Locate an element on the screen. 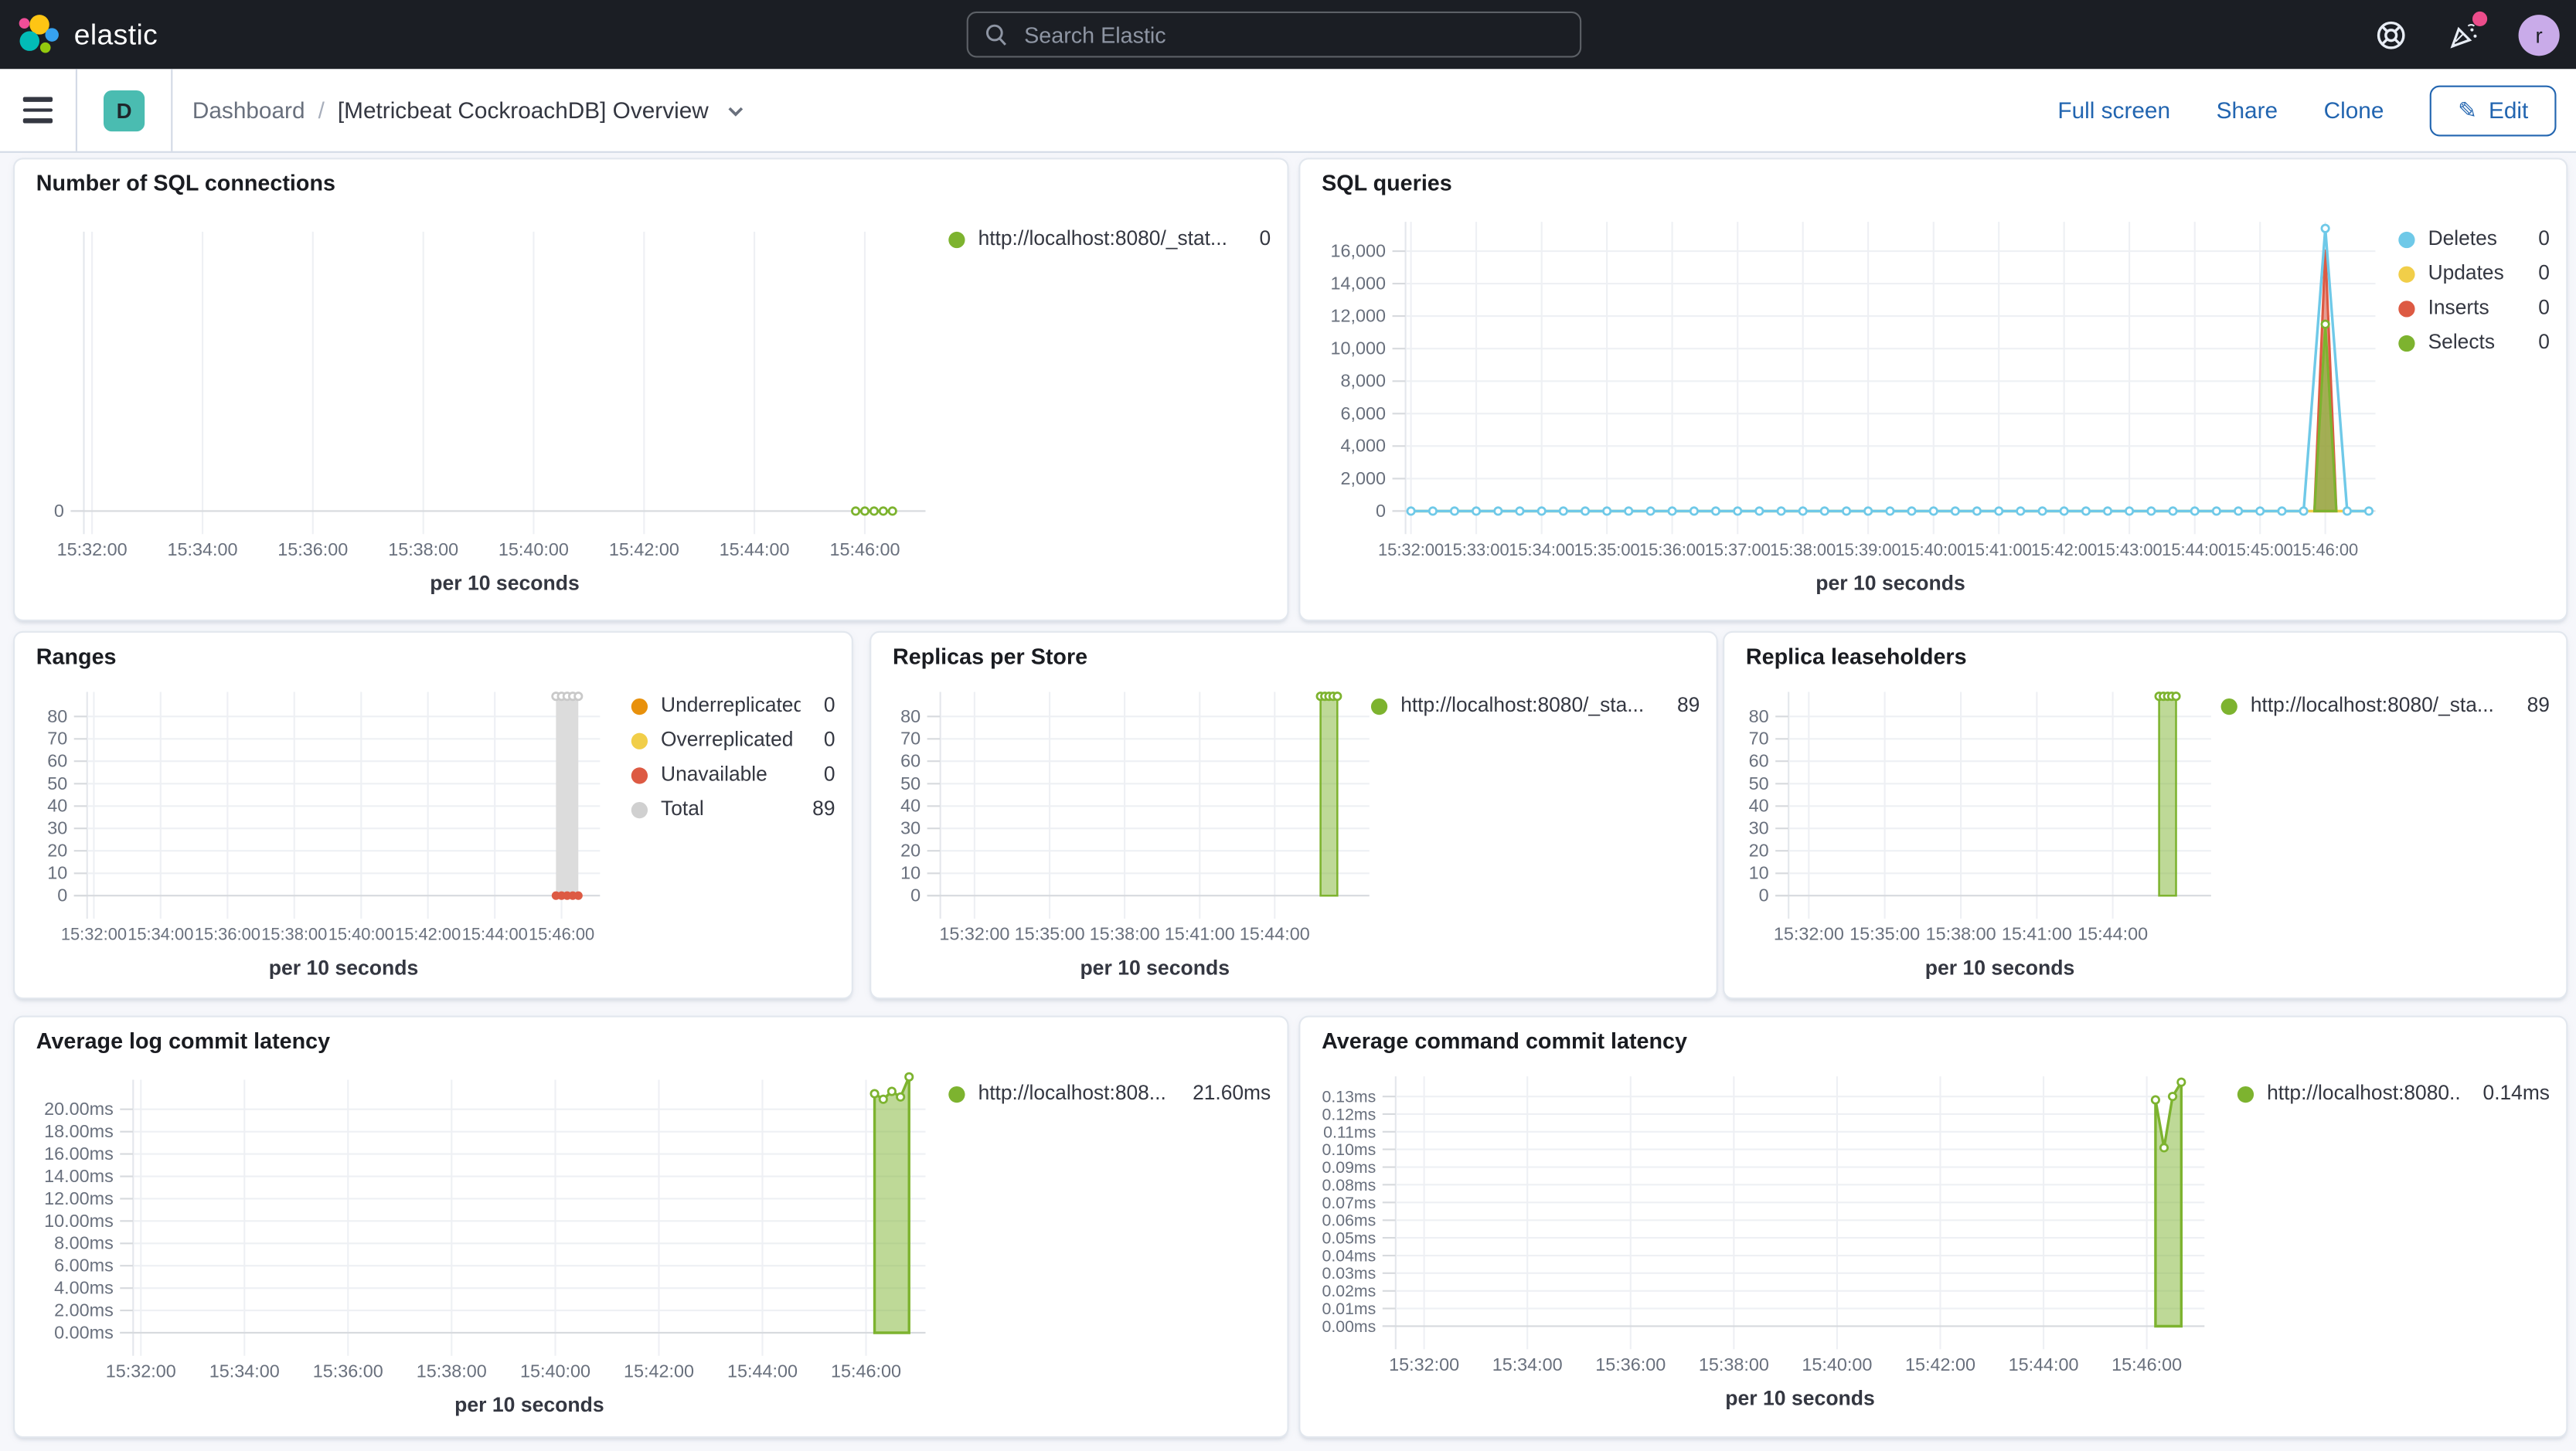 This screenshot has width=2576, height=1451. svg-text: 0.06ms is located at coordinates (1349, 1220).